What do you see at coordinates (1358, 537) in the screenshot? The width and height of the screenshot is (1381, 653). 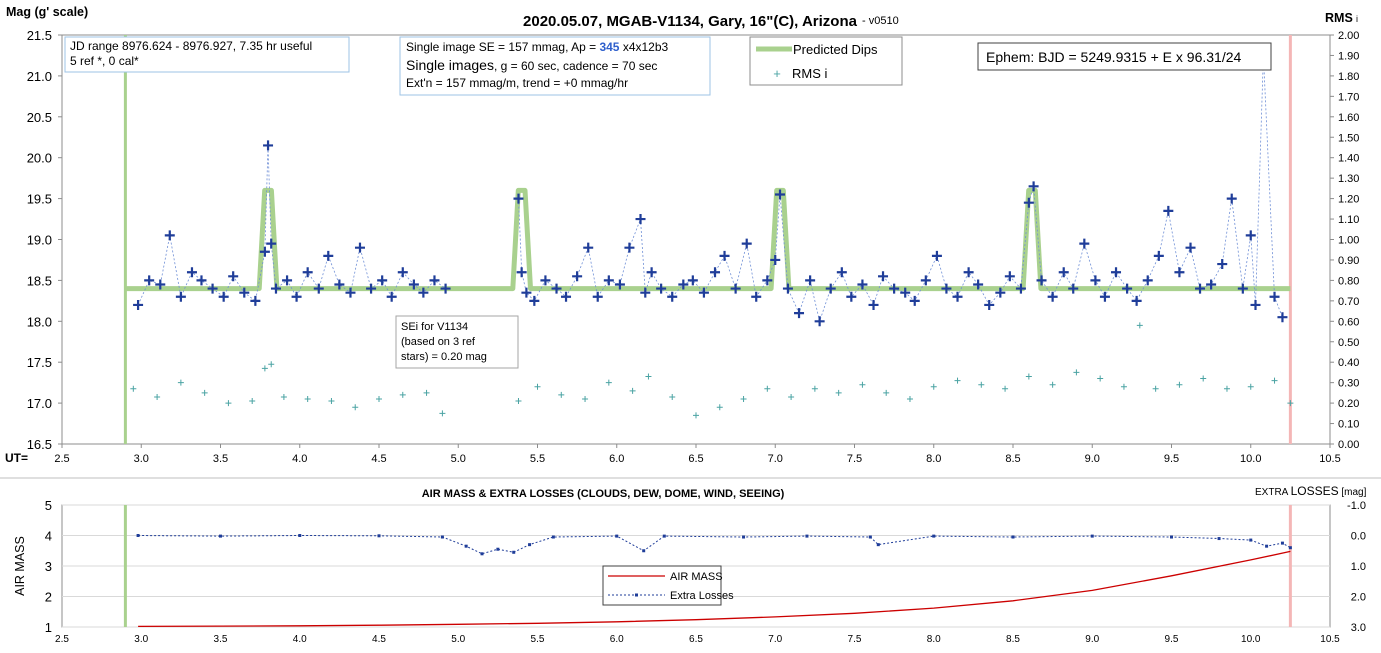 I see `bottom-y2-tick-label: 0.0` at bounding box center [1358, 537].